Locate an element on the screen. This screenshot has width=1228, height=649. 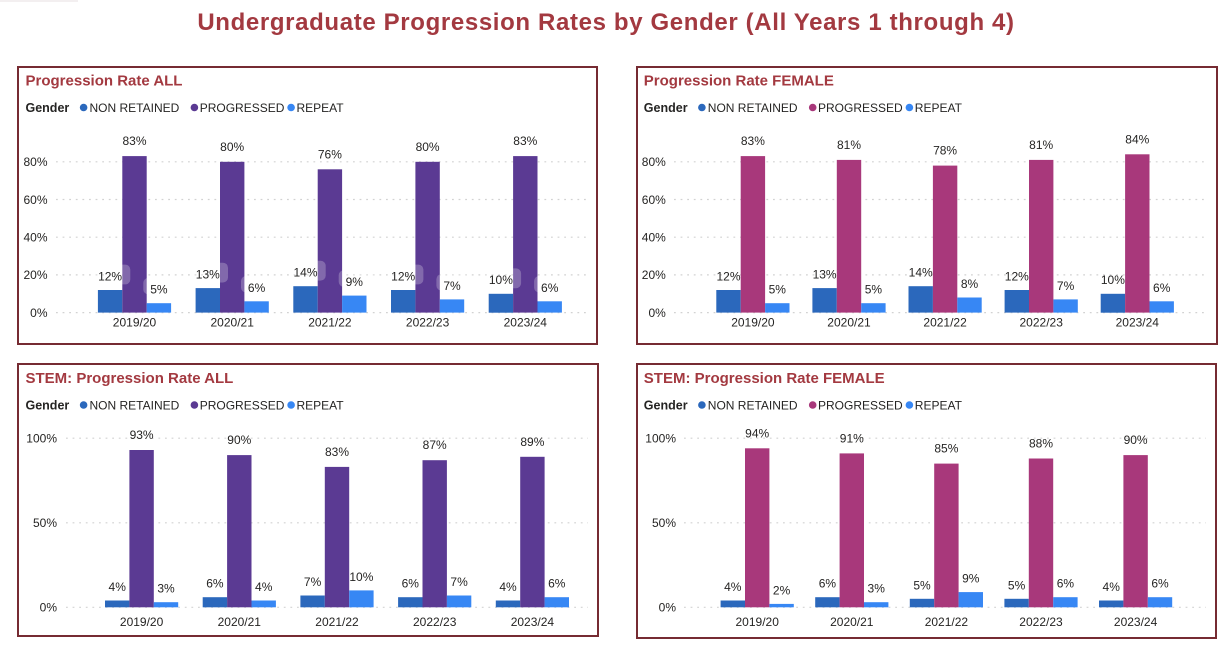
svg-text: Progression Rate ALL is located at coordinates (104, 81).